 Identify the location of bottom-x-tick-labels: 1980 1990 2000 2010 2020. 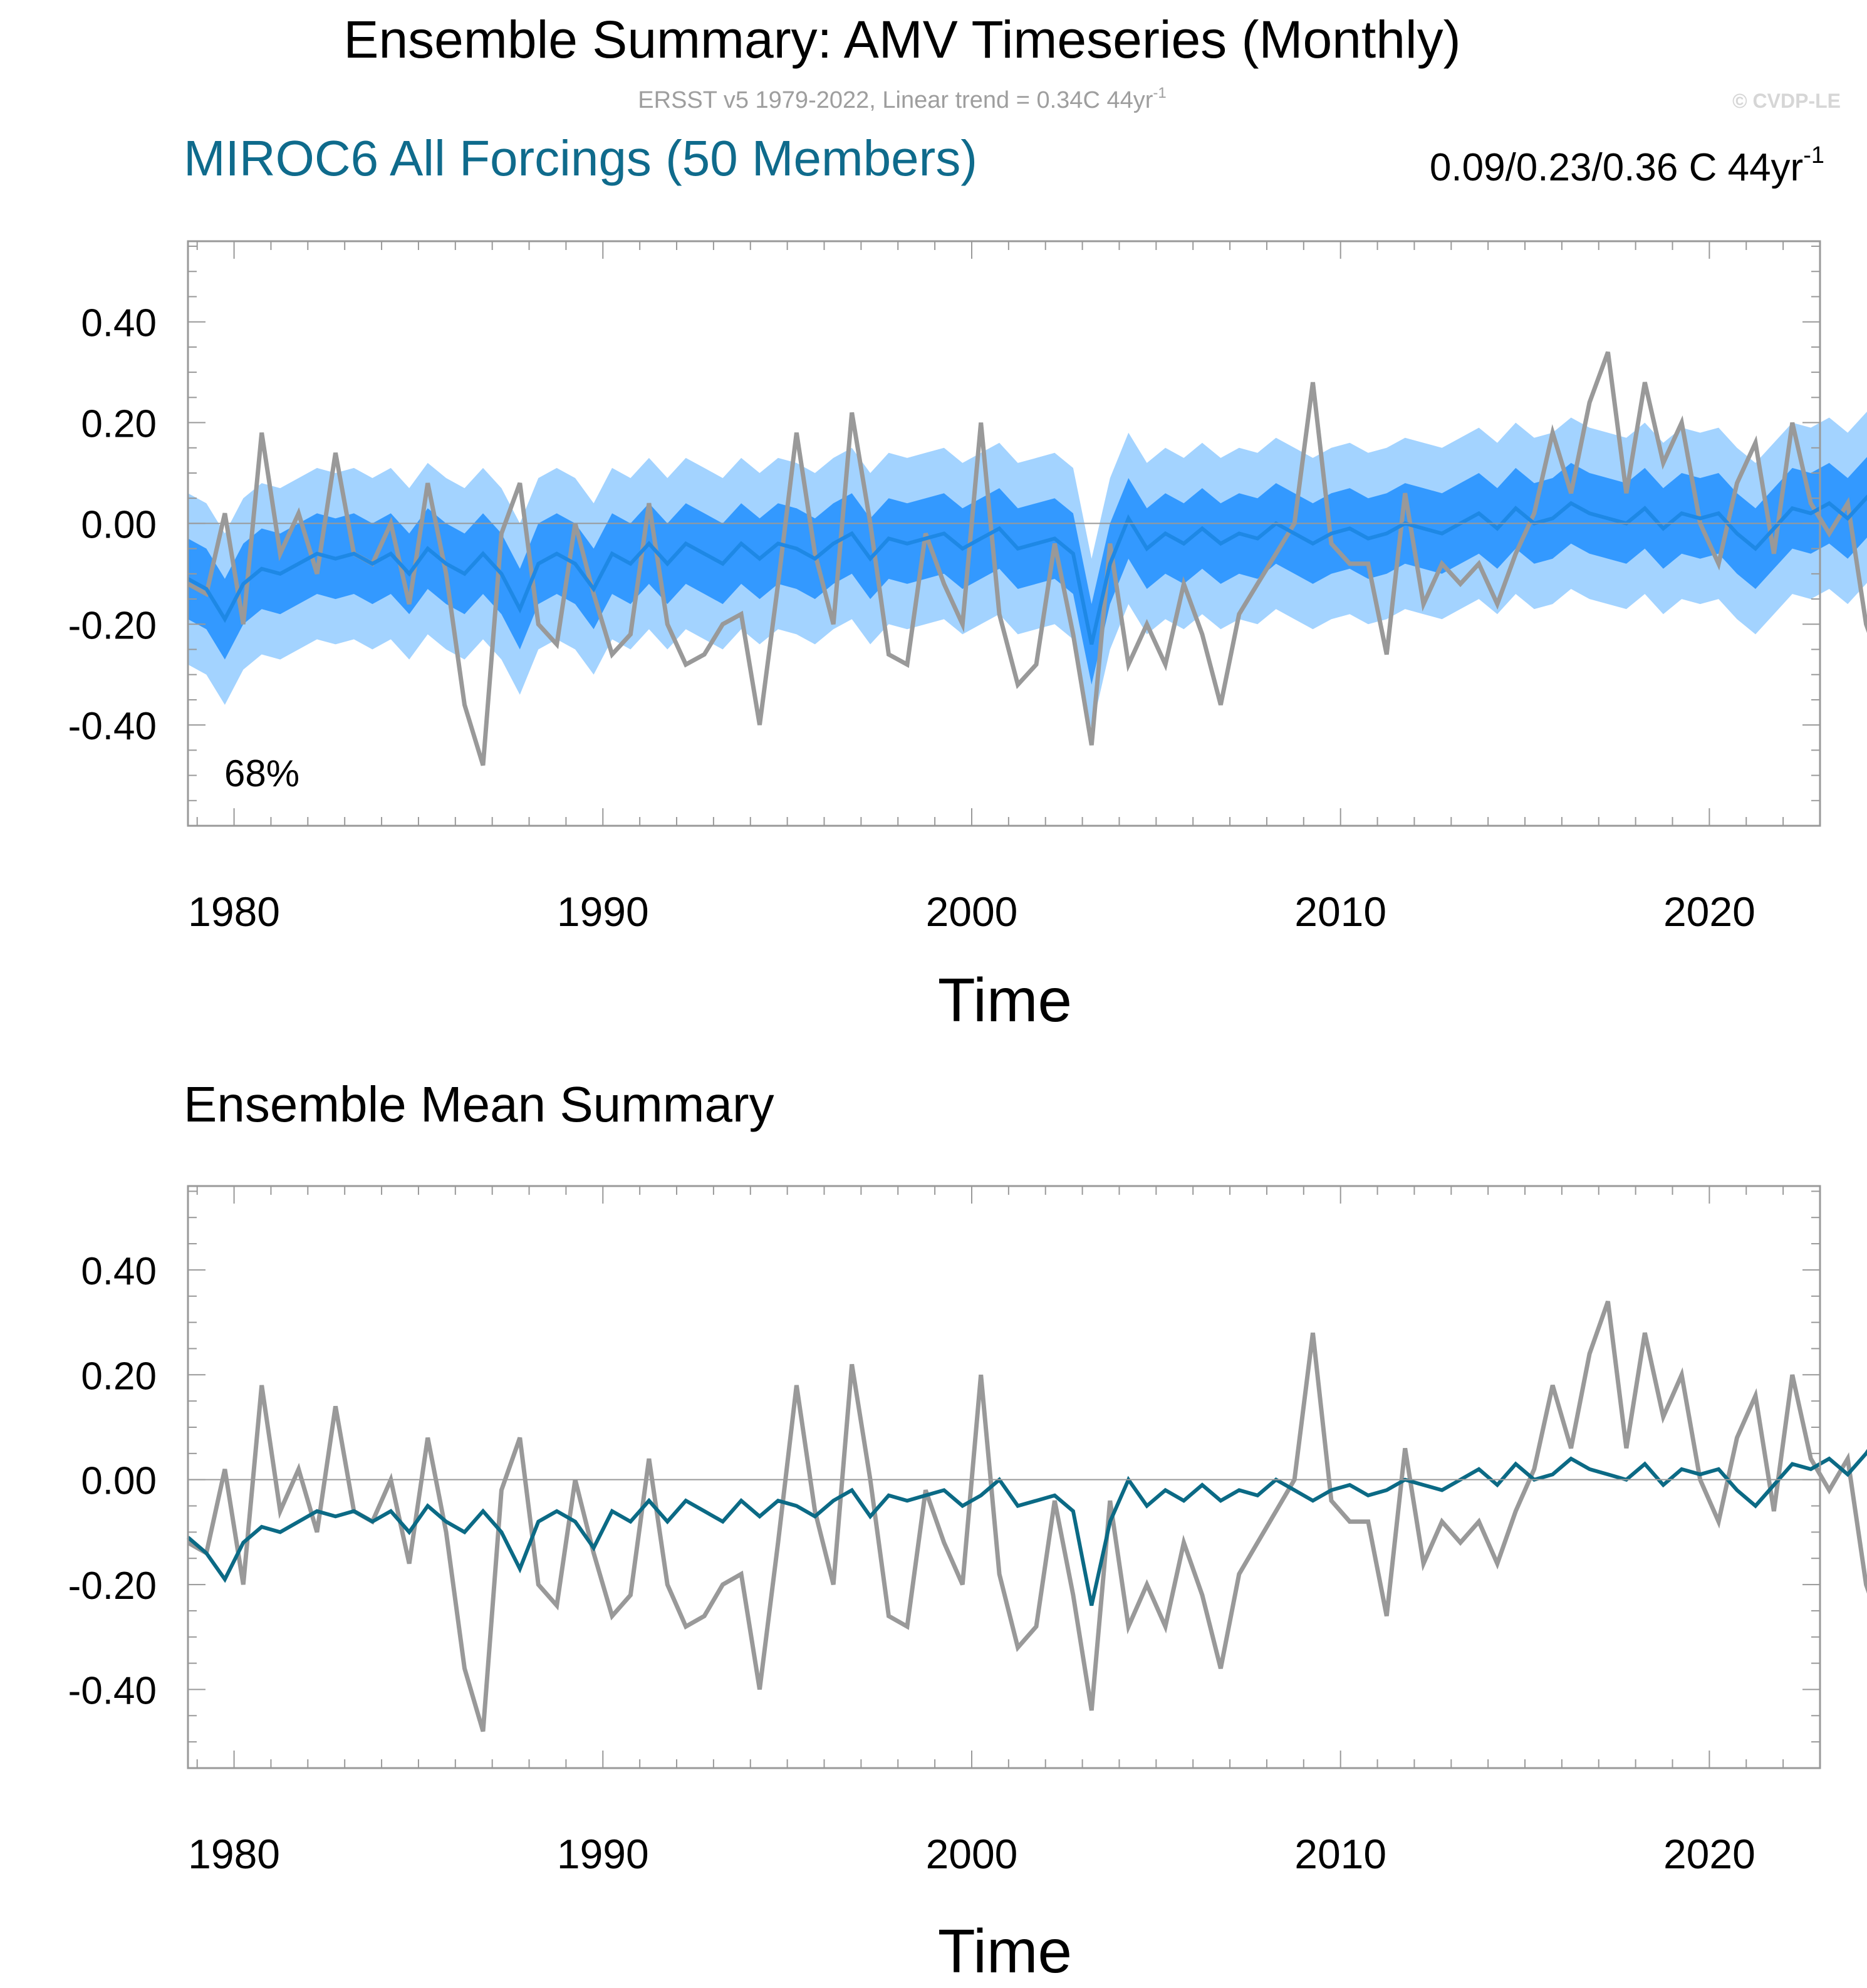
(971, 1854).